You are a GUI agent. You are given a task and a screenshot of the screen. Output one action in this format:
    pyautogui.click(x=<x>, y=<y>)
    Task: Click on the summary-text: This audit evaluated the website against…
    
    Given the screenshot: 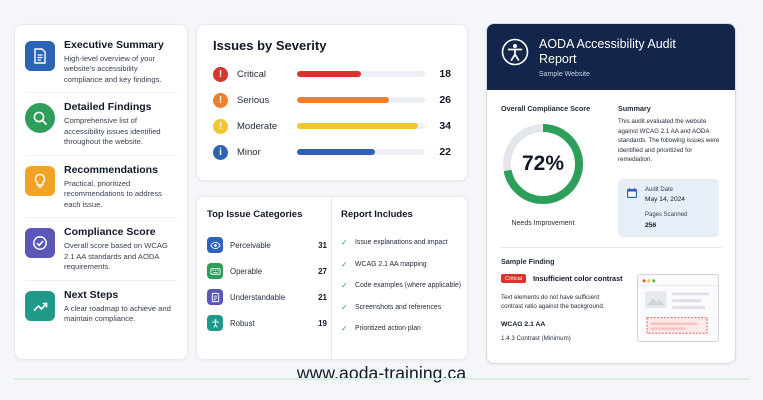 What is the action you would take?
    pyautogui.click(x=669, y=141)
    